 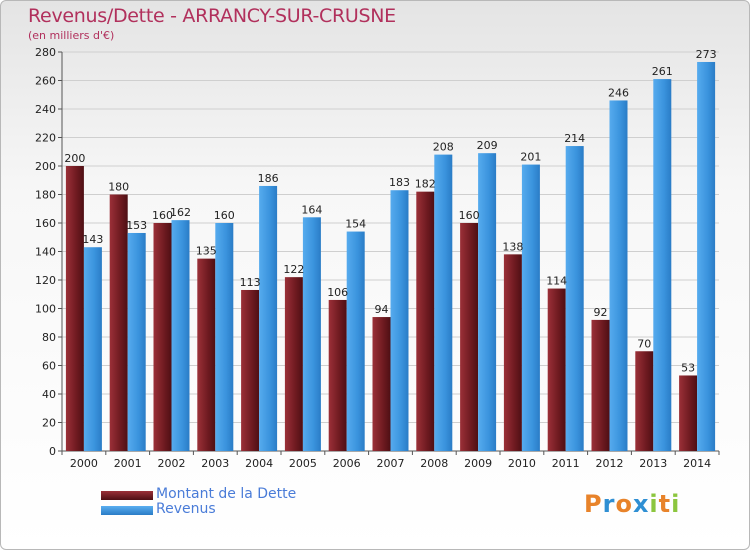 I want to click on y-tick-label: 40, so click(x=49, y=394).